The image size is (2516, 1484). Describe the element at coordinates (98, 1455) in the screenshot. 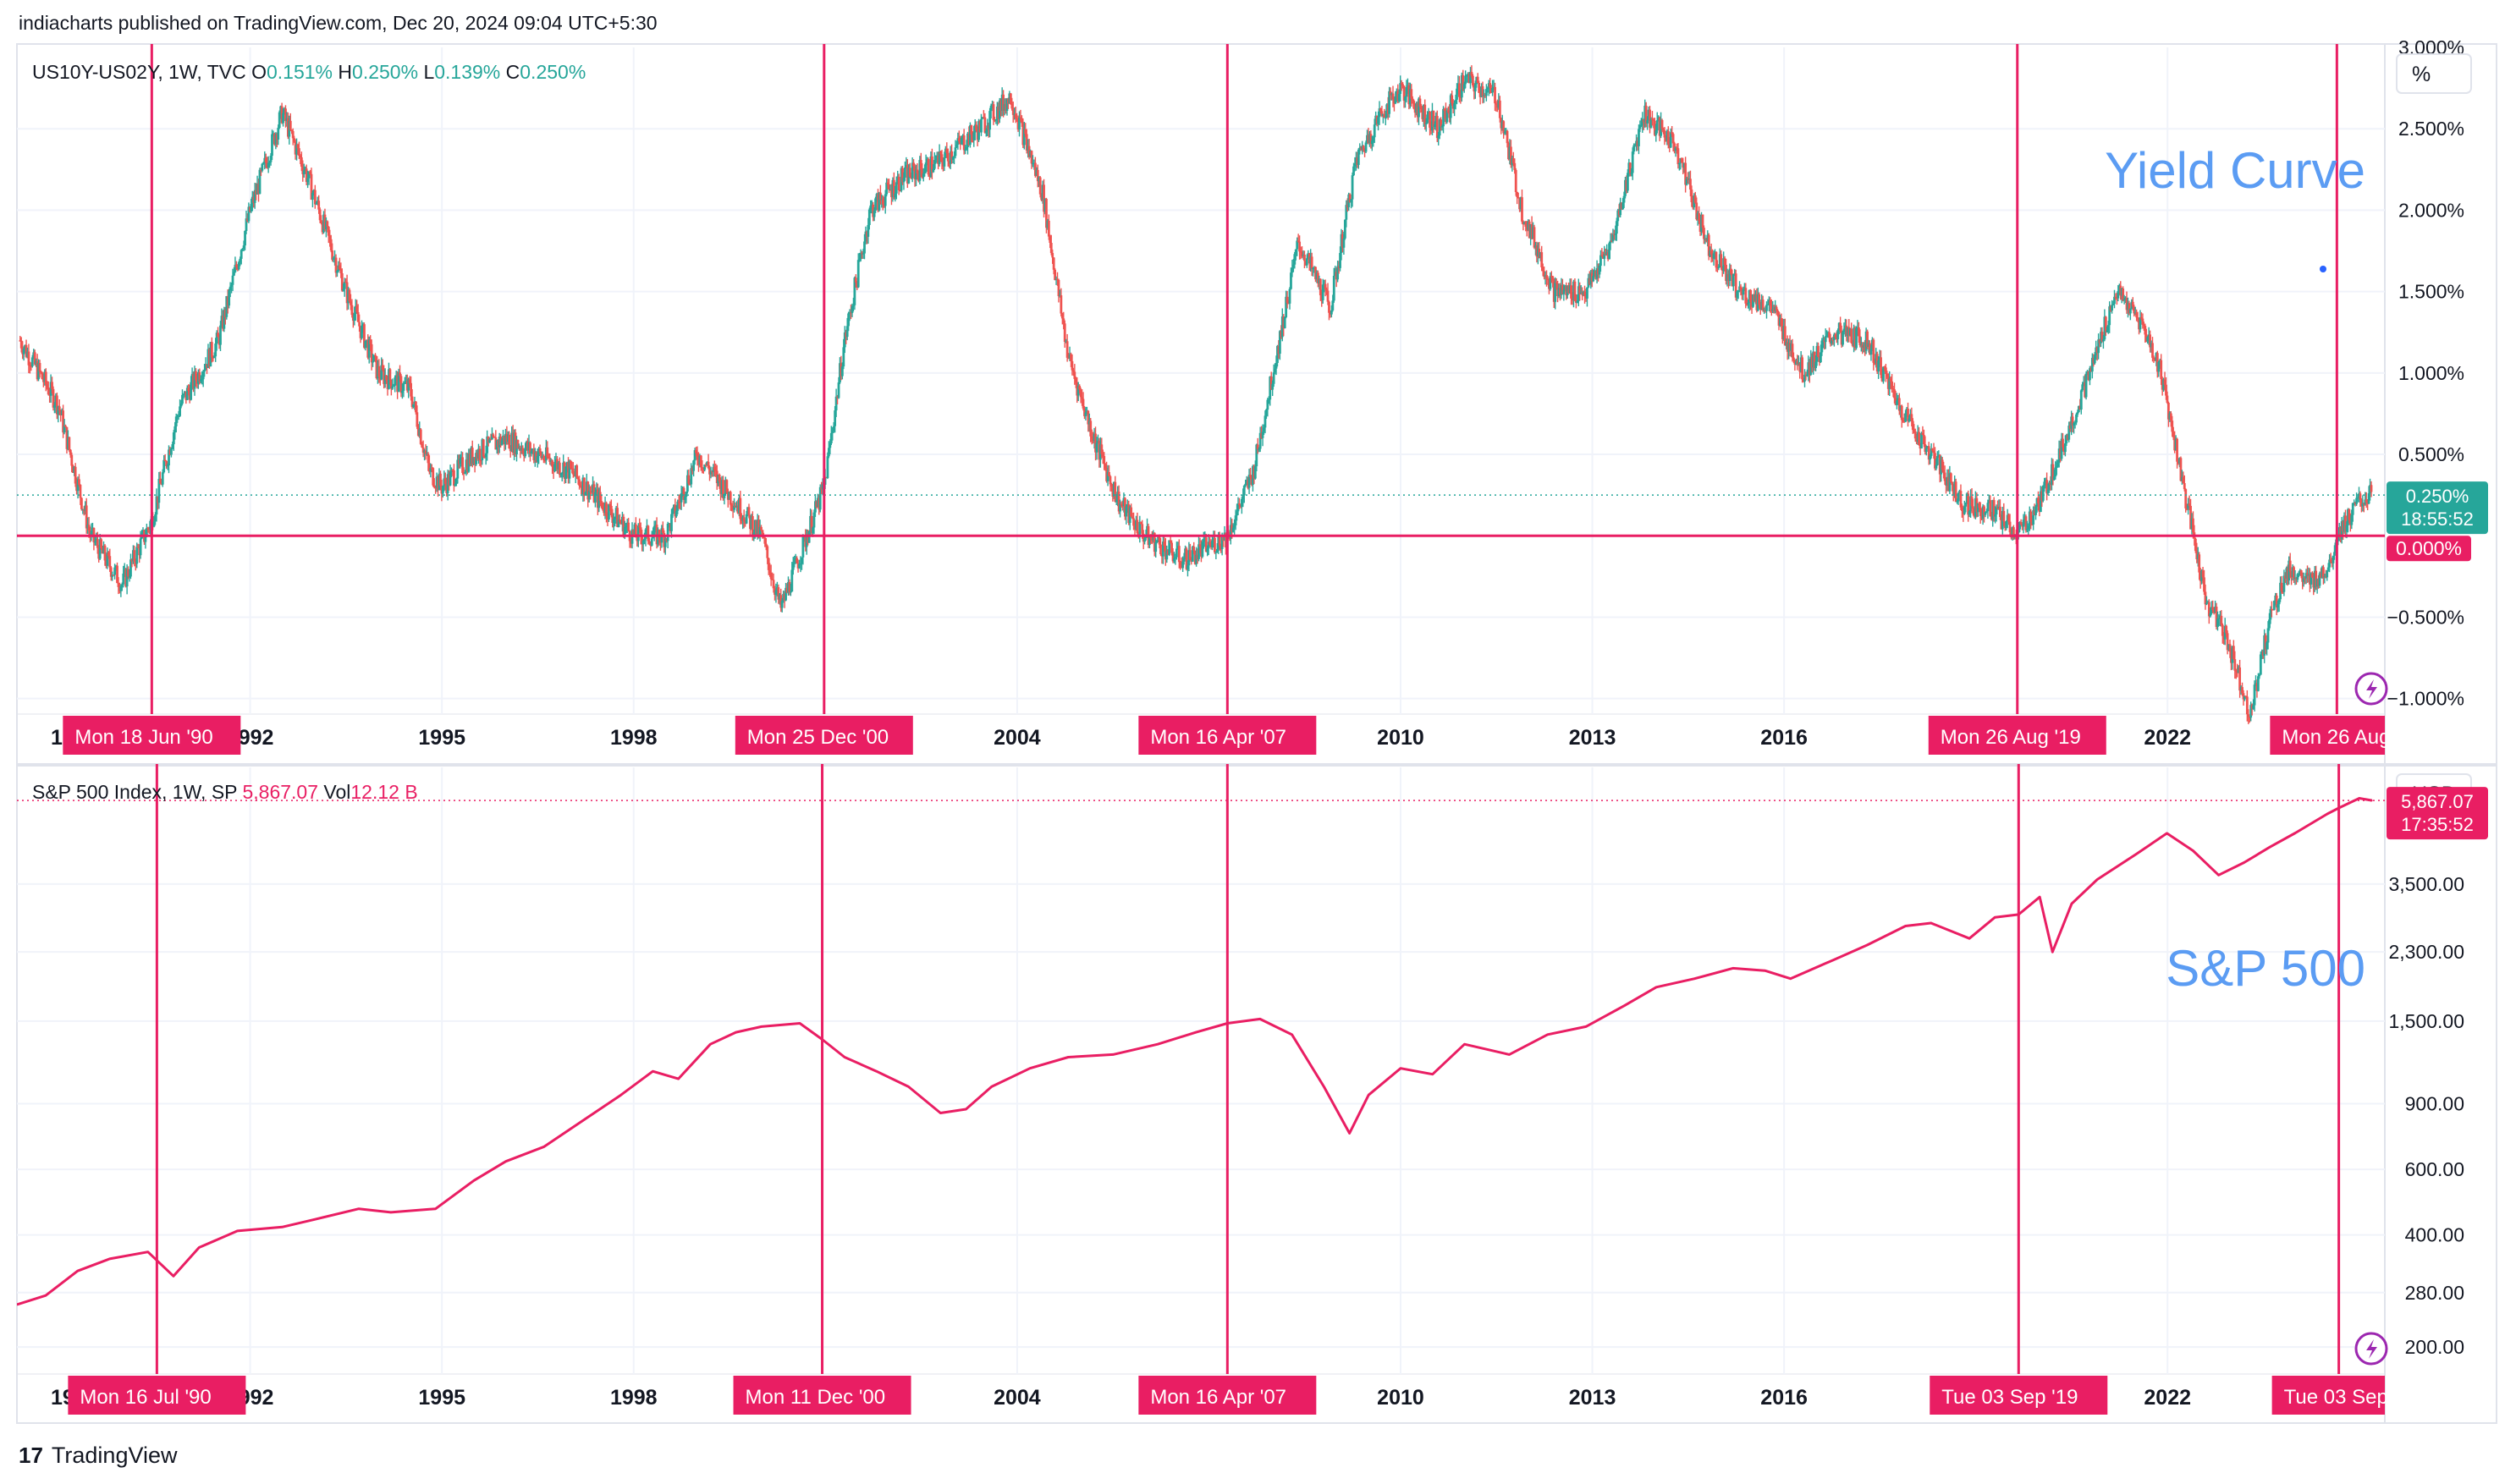

I see `footer-branding: 17 TradingView` at that location.